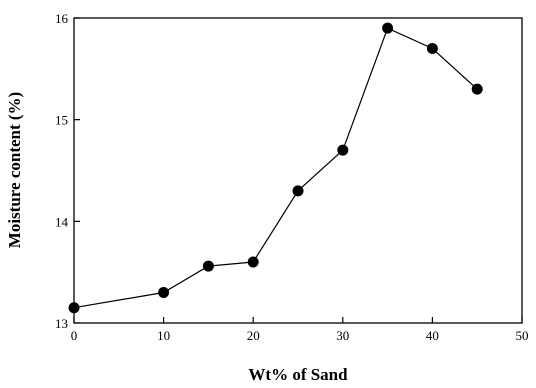  I want to click on x-axis-title: Wt% of Sand, so click(298, 374).